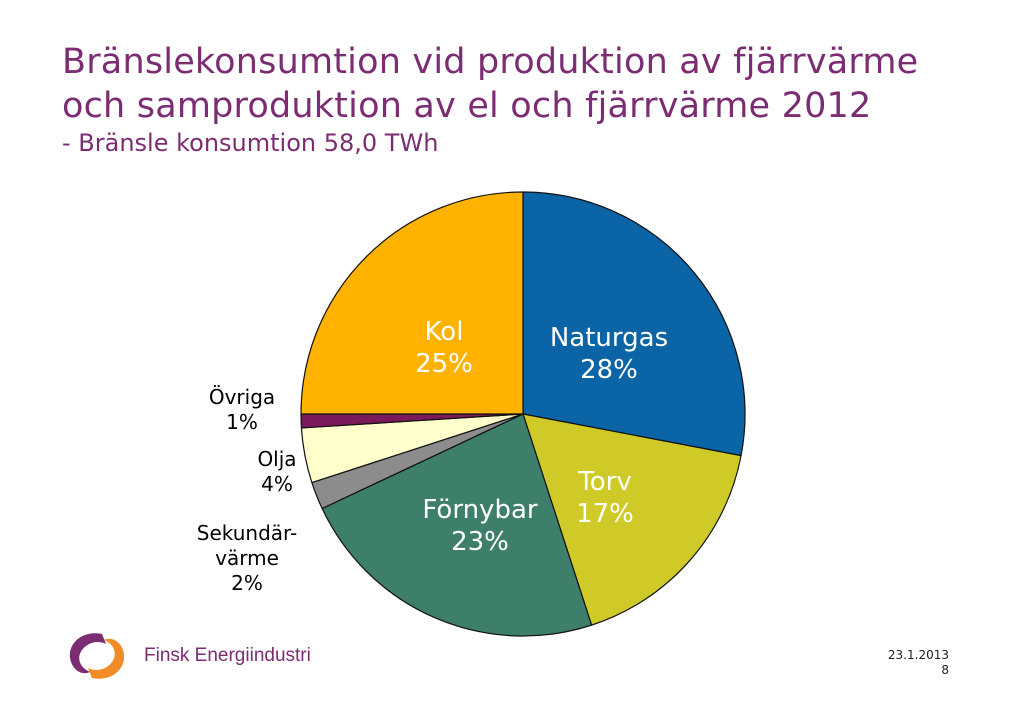 Image resolution: width=1023 pixels, height=708 pixels. Describe the element at coordinates (276, 471) in the screenshot. I see `slice-label-olja: Olja 4%` at that location.